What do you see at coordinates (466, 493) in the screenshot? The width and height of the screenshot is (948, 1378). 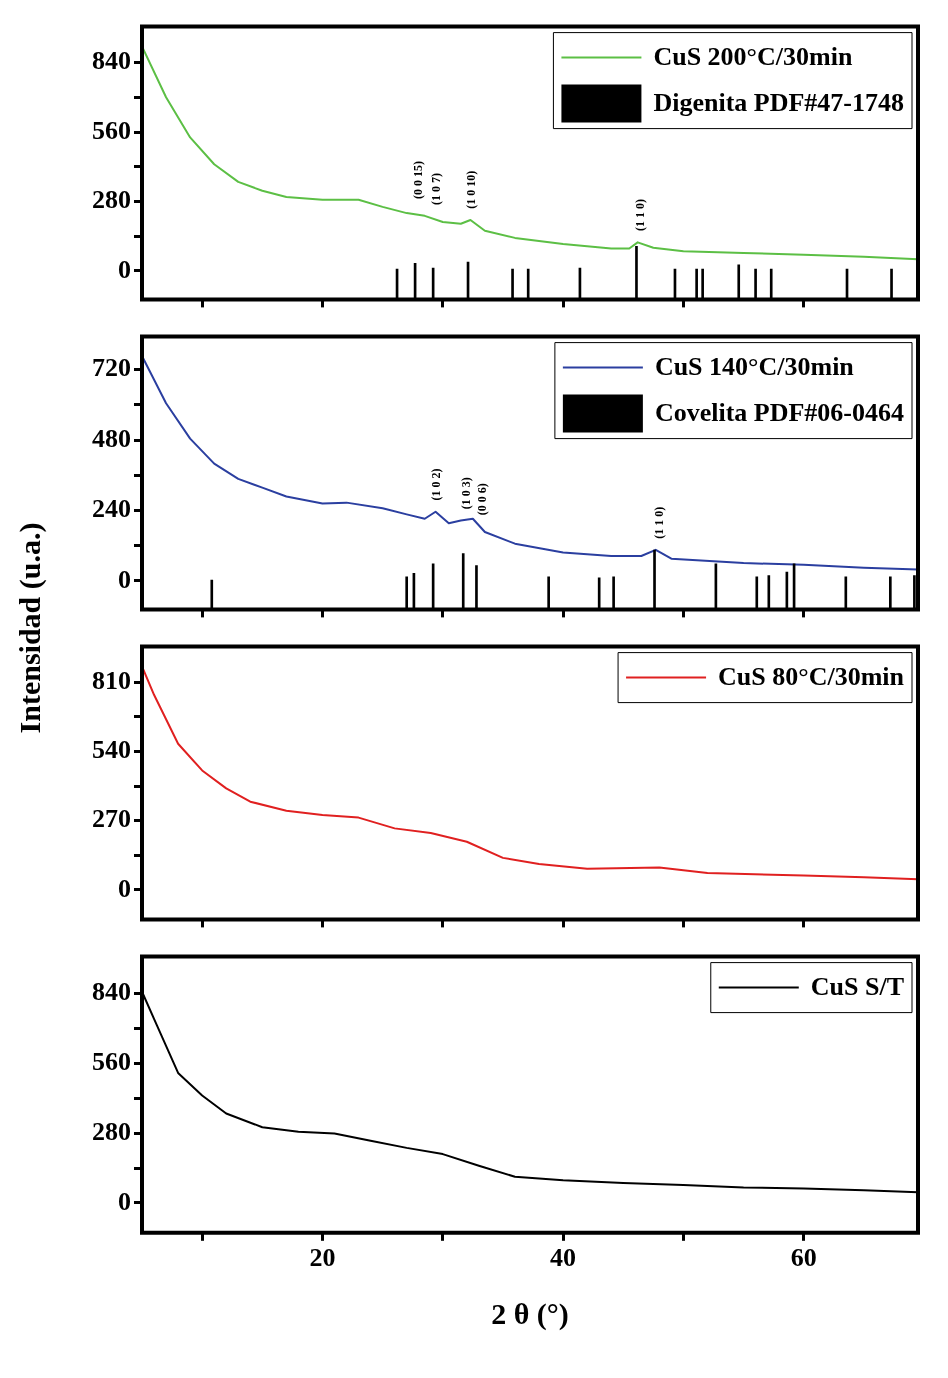 I see `annotation: (1 0 3)` at bounding box center [466, 493].